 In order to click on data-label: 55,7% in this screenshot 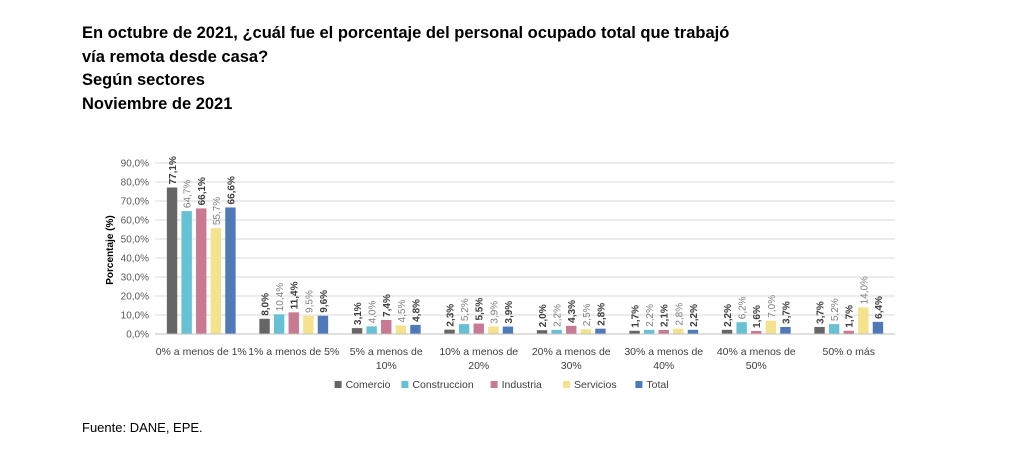, I will do `click(217, 211)`.